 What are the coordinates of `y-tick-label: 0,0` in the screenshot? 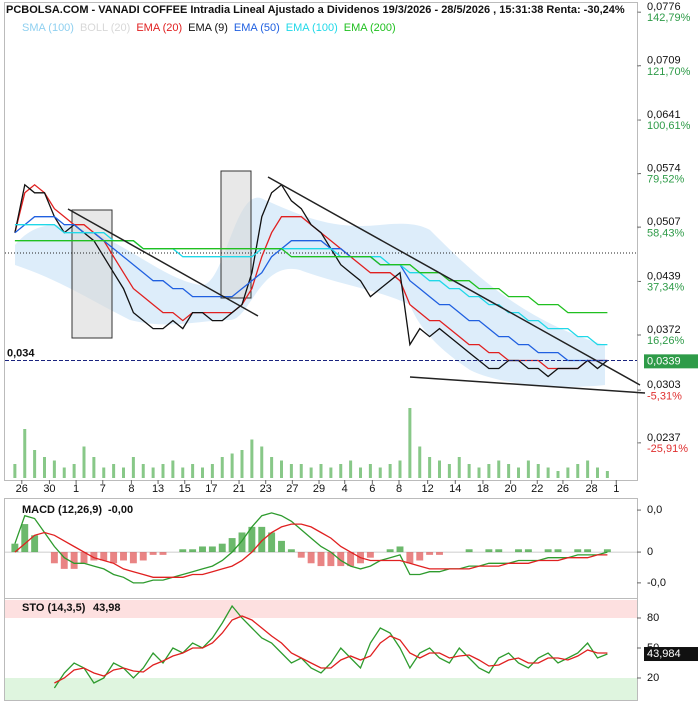 It's located at (654, 510).